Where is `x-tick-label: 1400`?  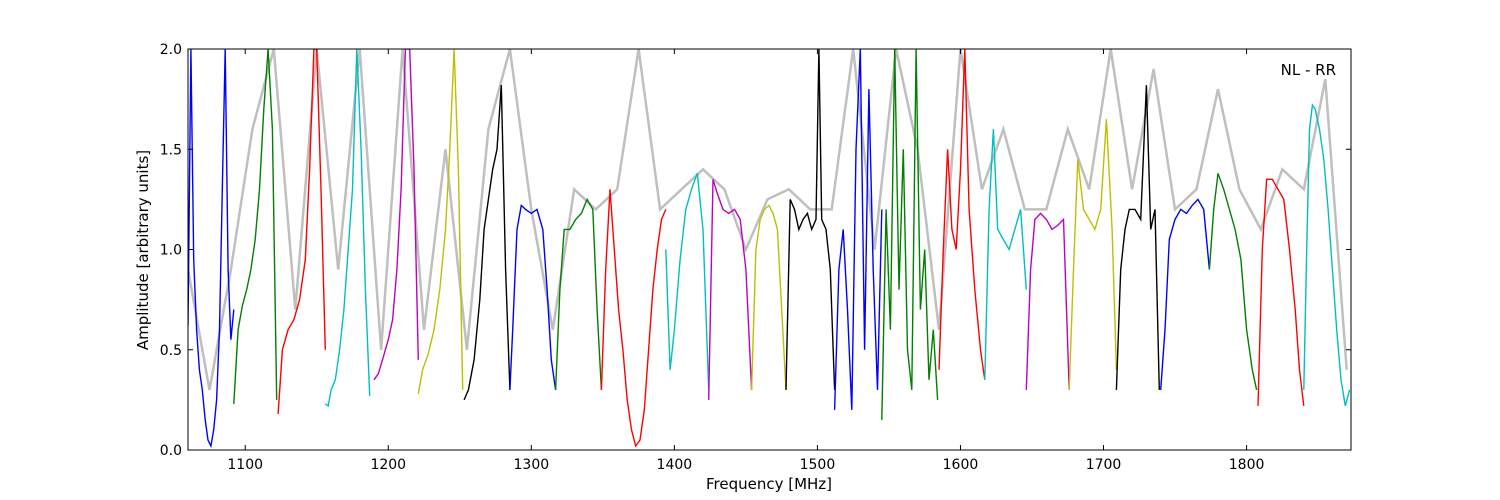
x-tick-label: 1400 is located at coordinates (675, 465).